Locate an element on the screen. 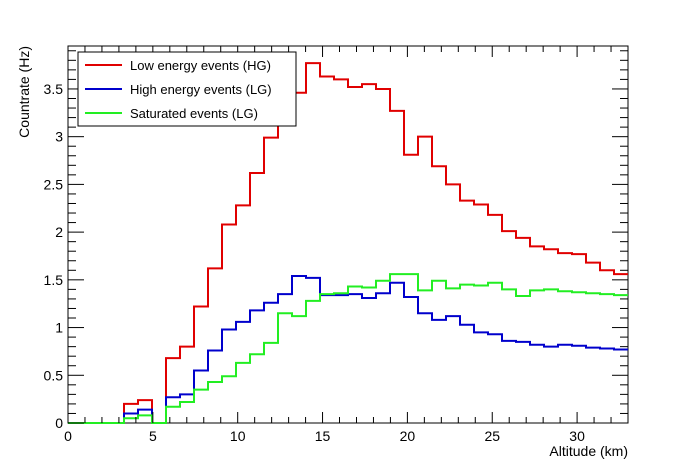 This screenshot has width=698, height=471. x-tick-label: 20 is located at coordinates (408, 436).